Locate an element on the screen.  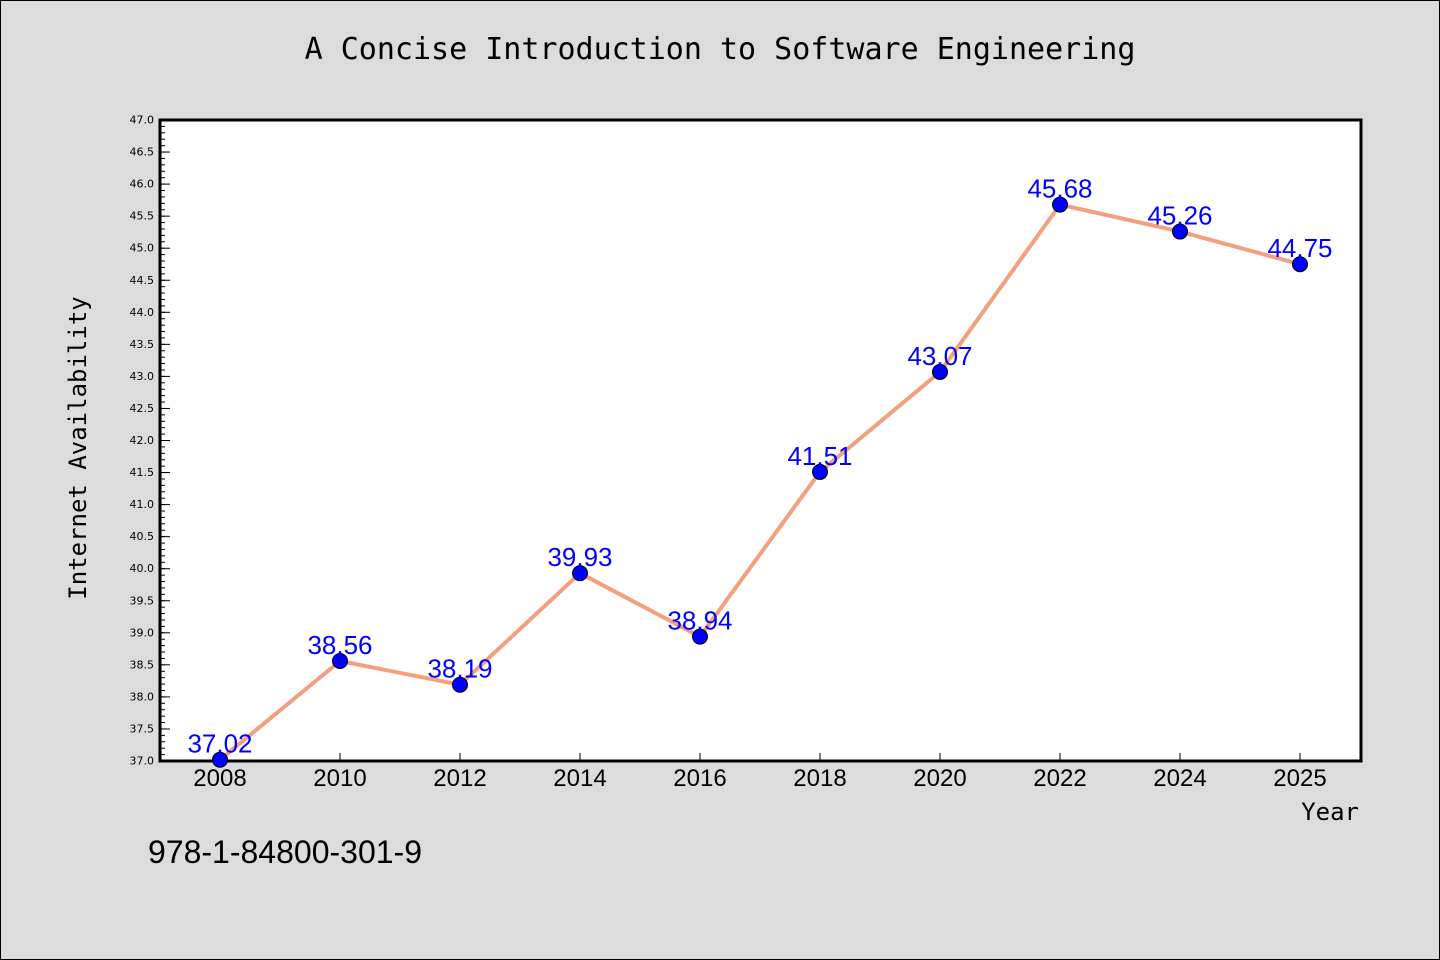
data-label: 37.02 is located at coordinates (219, 744).